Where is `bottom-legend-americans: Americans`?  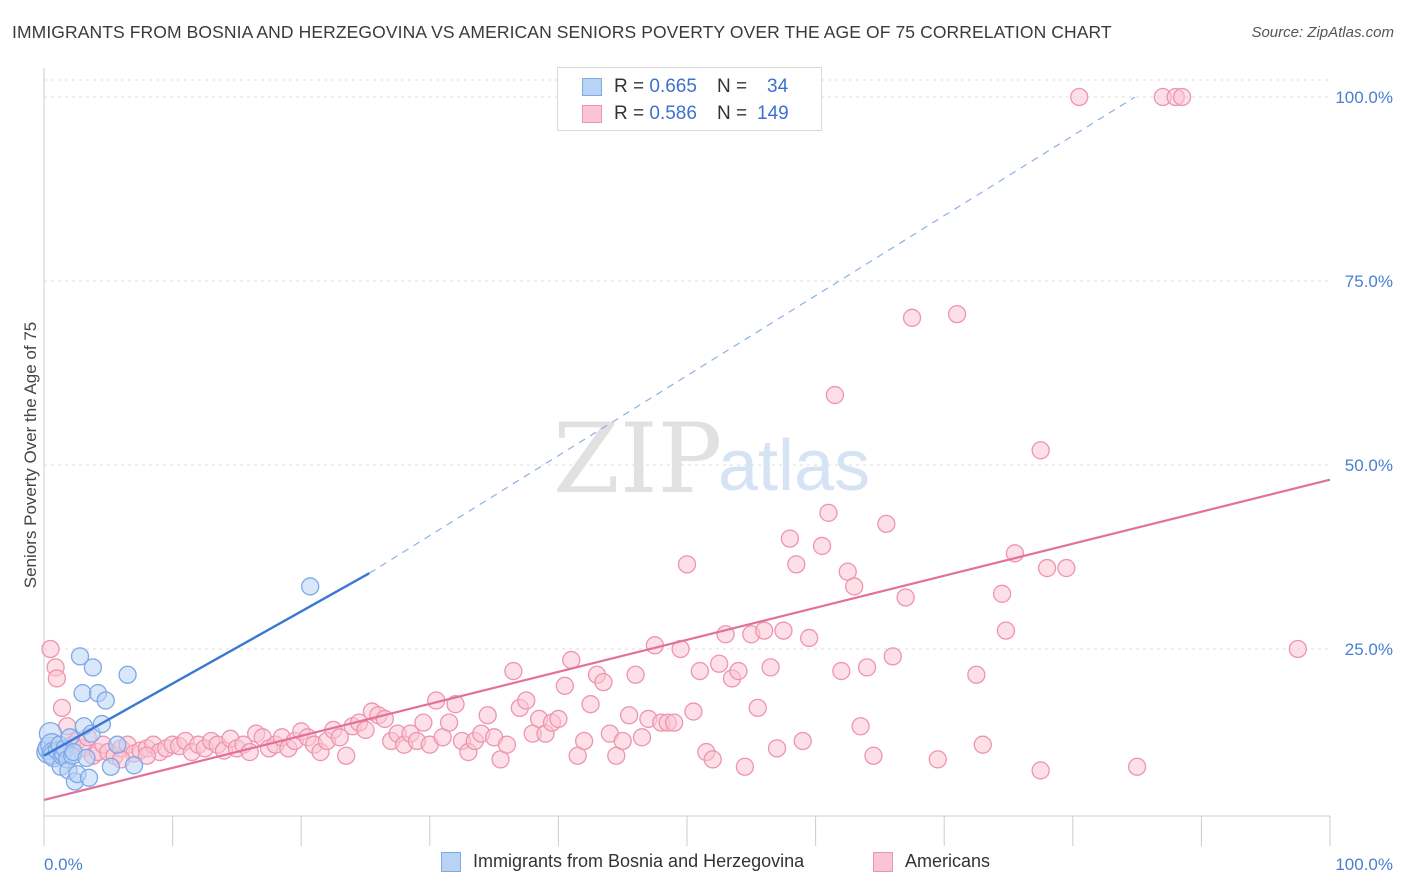 bottom-legend-americans: Americans is located at coordinates (931, 861).